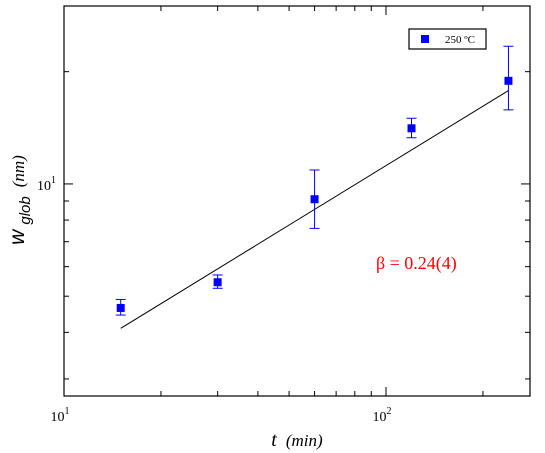 The image size is (545, 453). Describe the element at coordinates (17, 236) in the screenshot. I see `y-axis-label-main: w` at that location.